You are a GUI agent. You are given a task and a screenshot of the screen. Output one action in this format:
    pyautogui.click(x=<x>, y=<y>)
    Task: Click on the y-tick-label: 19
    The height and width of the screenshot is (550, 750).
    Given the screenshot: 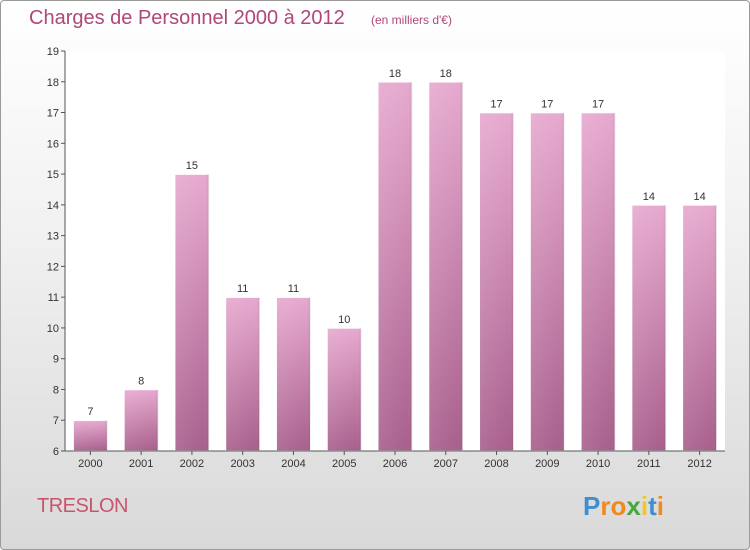 What is the action you would take?
    pyautogui.click(x=53, y=52)
    